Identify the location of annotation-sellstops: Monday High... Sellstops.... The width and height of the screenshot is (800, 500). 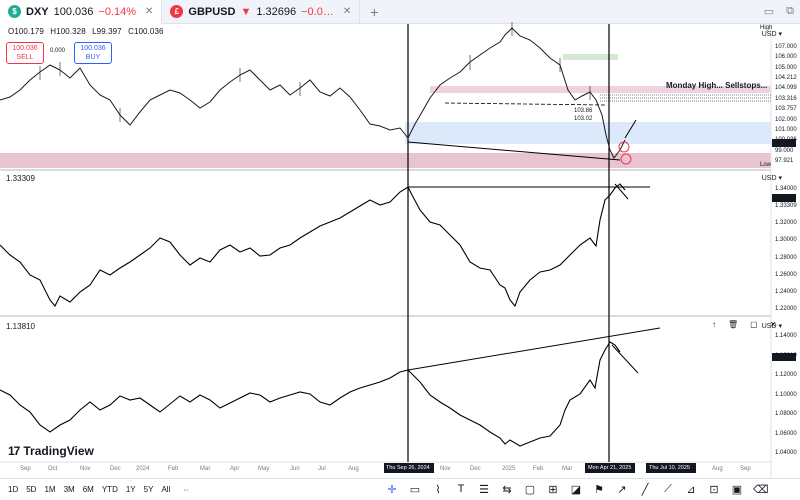
(717, 85).